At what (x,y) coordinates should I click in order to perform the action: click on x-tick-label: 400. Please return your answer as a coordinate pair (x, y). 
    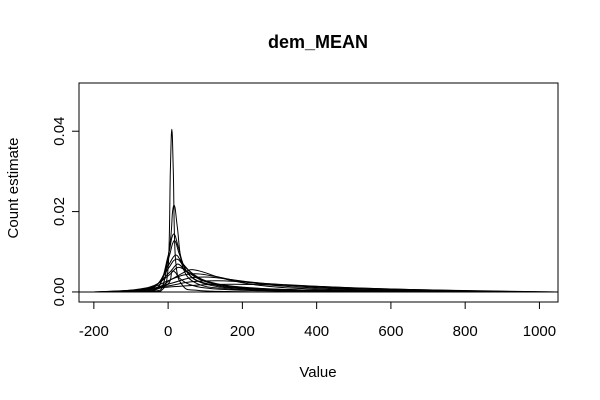
    Looking at the image, I should click on (316, 331).